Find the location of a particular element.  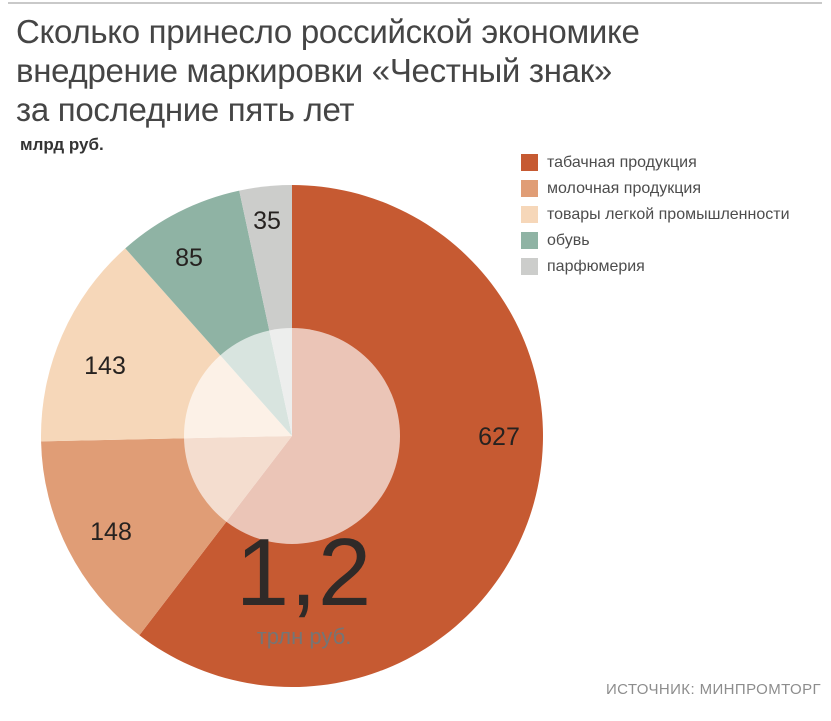

pie-slice-value-2: 143 is located at coordinates (105, 366).